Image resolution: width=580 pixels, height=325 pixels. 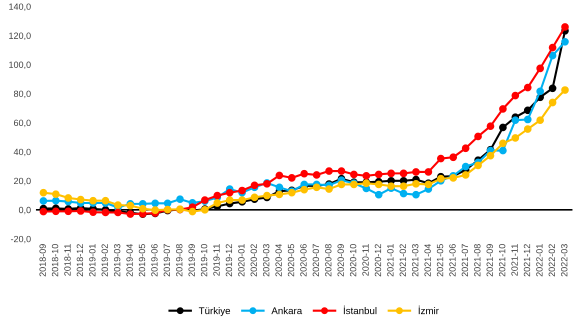 I want to click on x-tick-label: 2021-12, so click(x=527, y=260).